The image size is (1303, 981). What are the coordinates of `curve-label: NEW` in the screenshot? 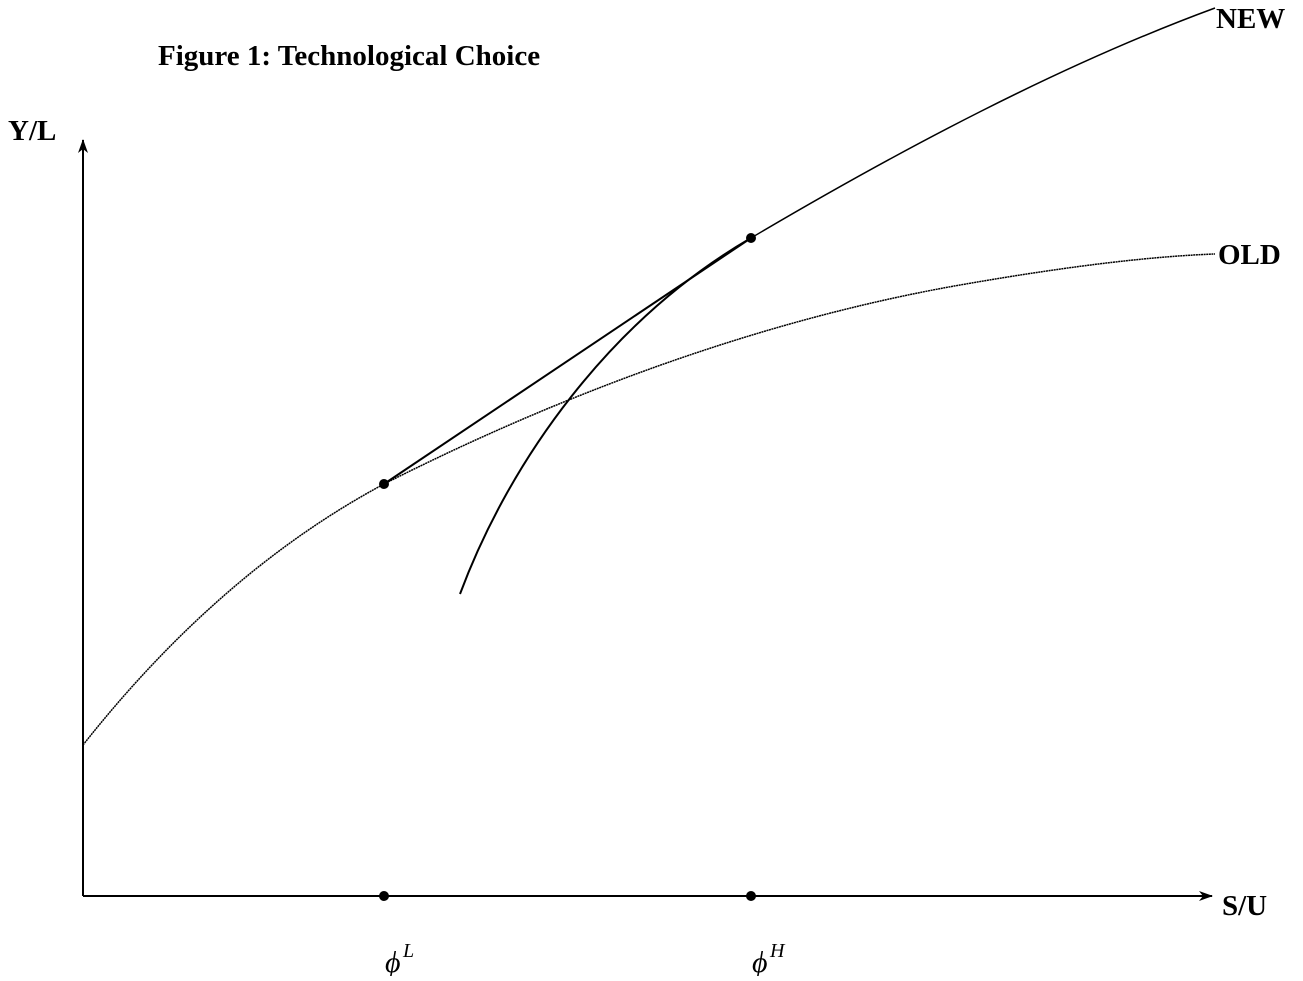 It's located at (1250, 19).